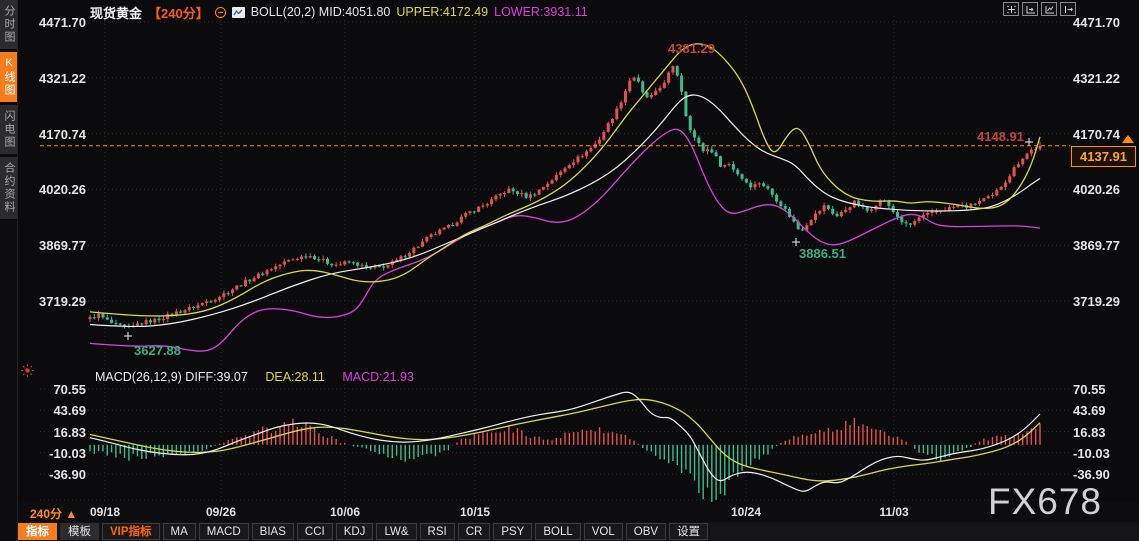 The image size is (1139, 541). Describe the element at coordinates (1096, 134) in the screenshot. I see `y-axis-label-right: 4170.74` at that location.